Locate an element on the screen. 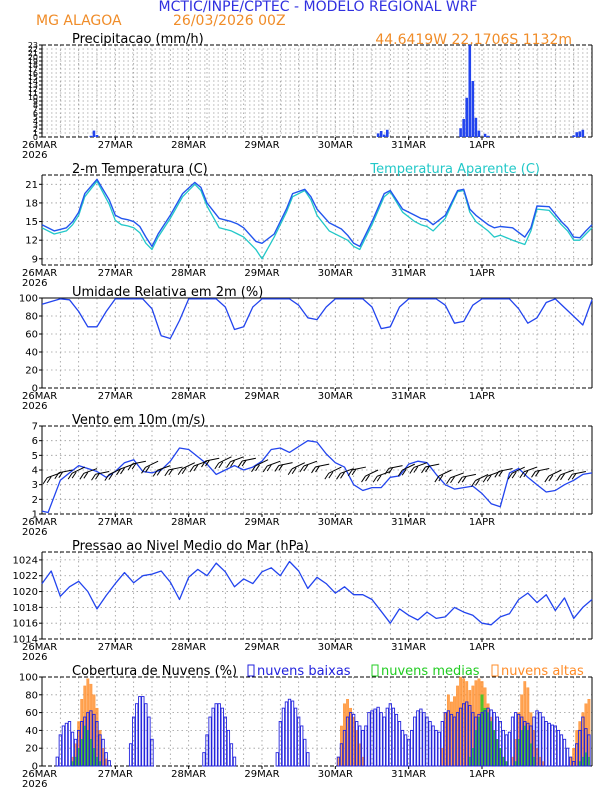 The width and height of the screenshot is (612, 792). precip-tick-label-x: 30MAR is located at coordinates (335, 145).